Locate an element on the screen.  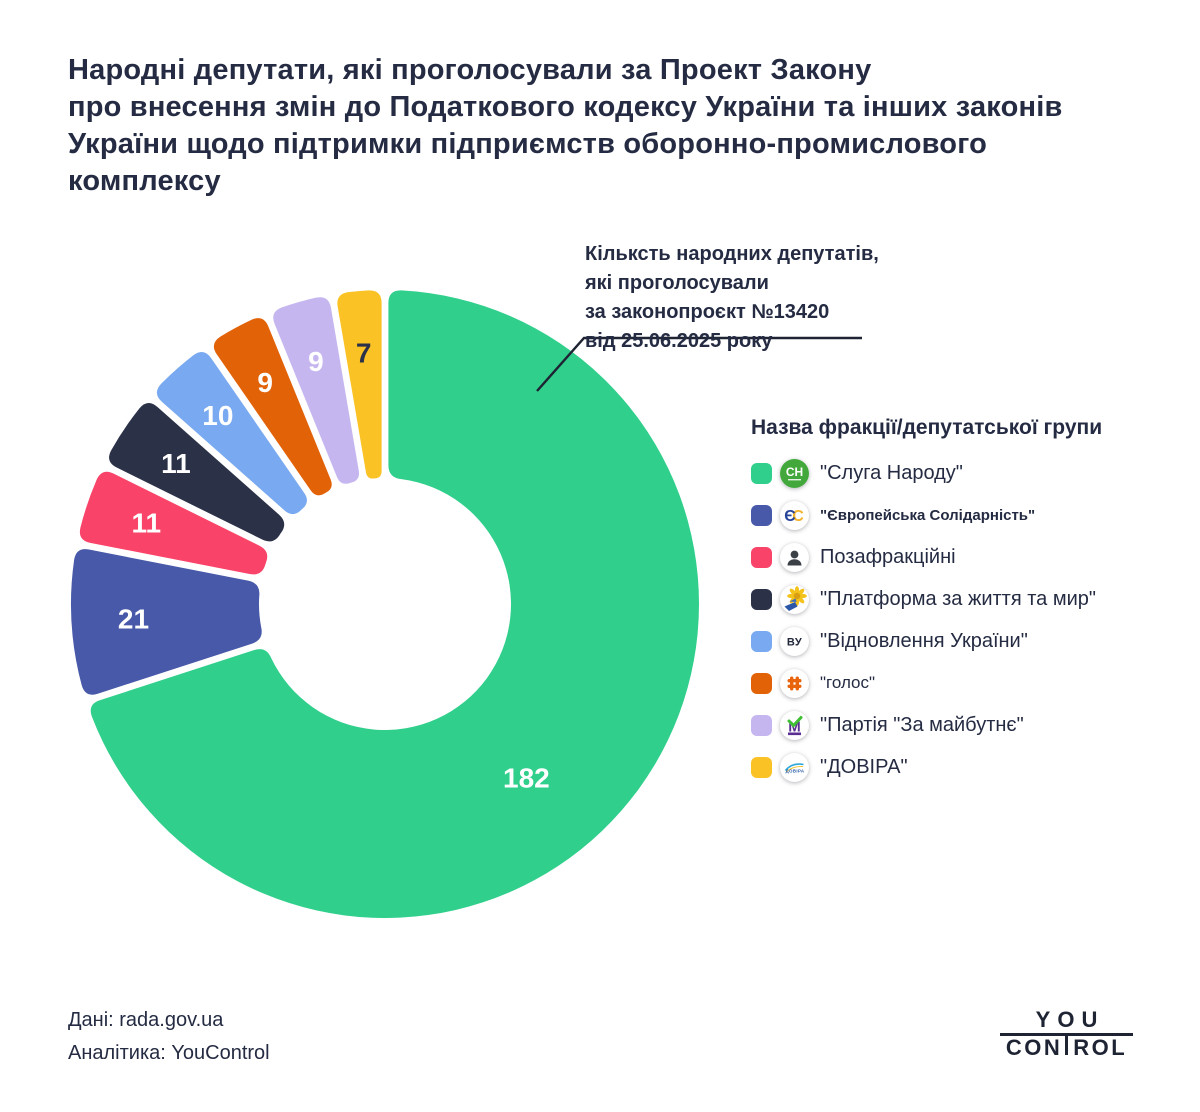
callout-line is located at coordinates (699, 364).